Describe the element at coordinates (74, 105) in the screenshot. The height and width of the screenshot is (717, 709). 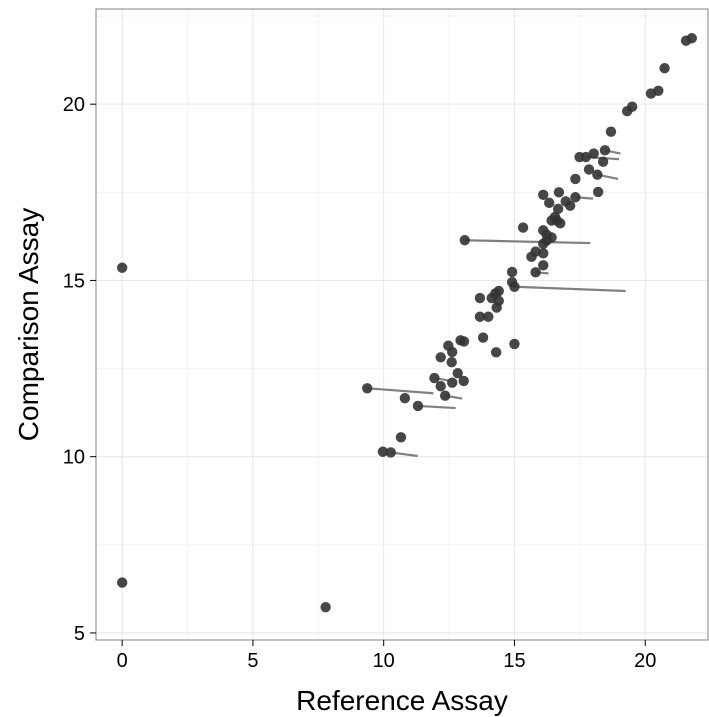
I see `y-tick-label: 20` at that location.